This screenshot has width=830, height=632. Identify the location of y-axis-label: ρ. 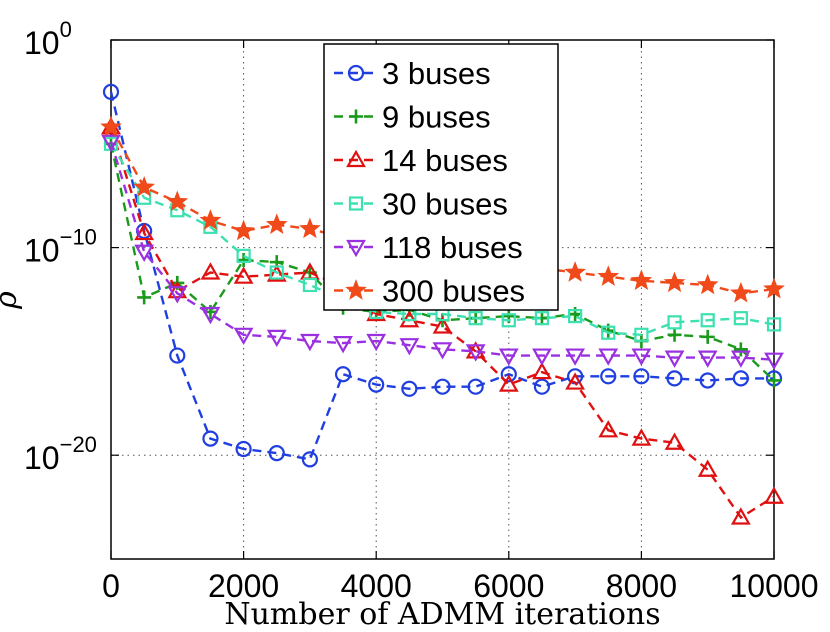
(12, 300).